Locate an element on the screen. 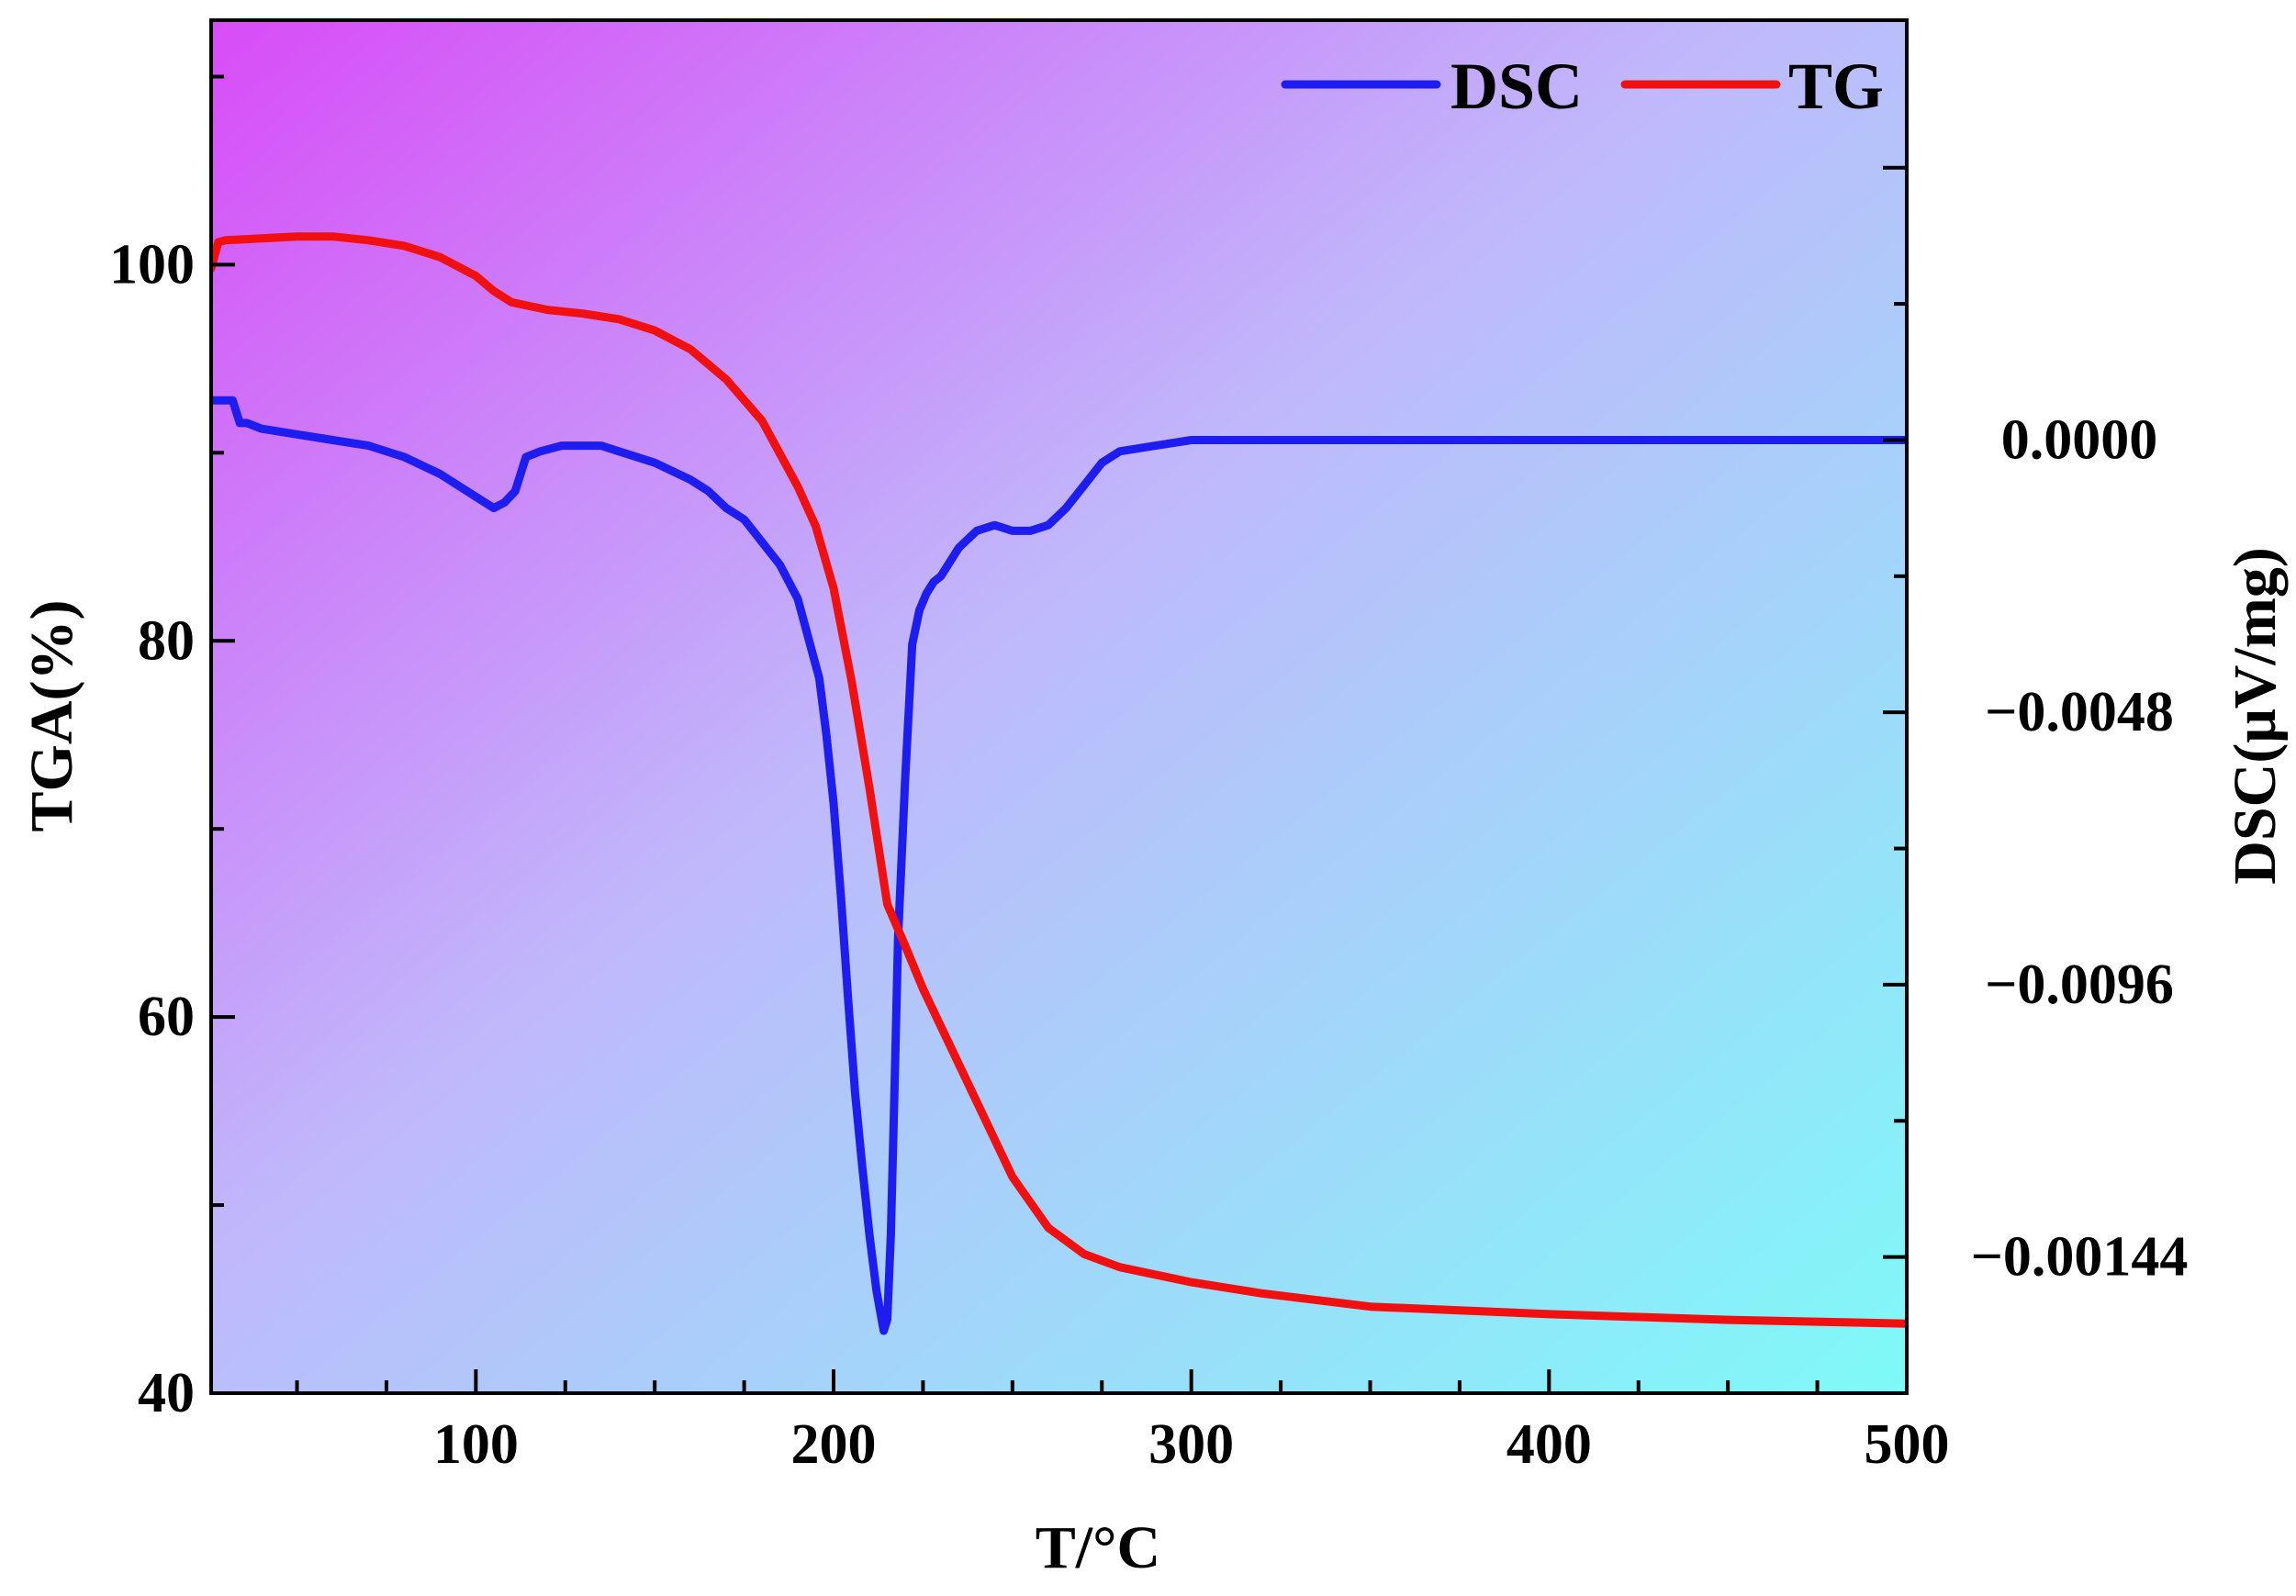 This screenshot has width=2296, height=1596. legend-dsc-label: DSC is located at coordinates (1516, 86).